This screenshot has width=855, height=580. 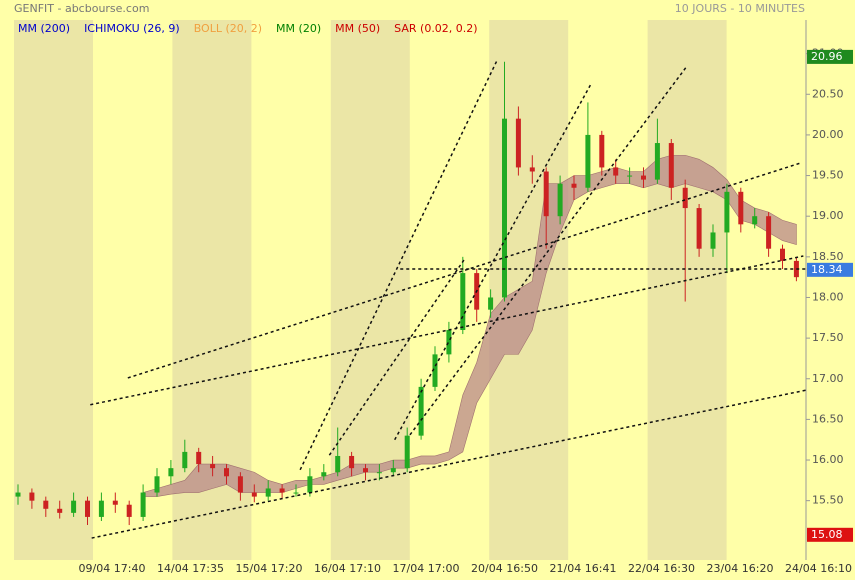 I want to click on y-tick-label: 16.00, so click(x=828, y=459).